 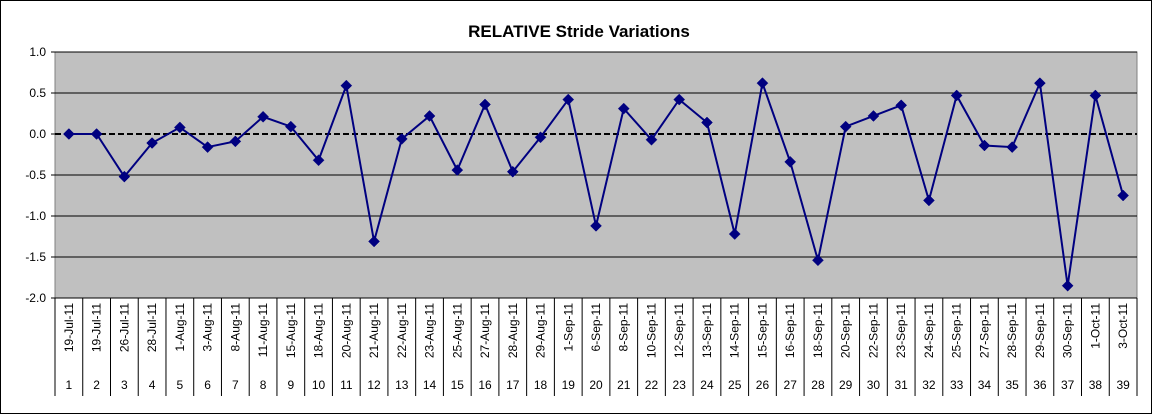 What do you see at coordinates (818, 330) in the screenshot?
I see `category-date-label: 18-Sep-11` at bounding box center [818, 330].